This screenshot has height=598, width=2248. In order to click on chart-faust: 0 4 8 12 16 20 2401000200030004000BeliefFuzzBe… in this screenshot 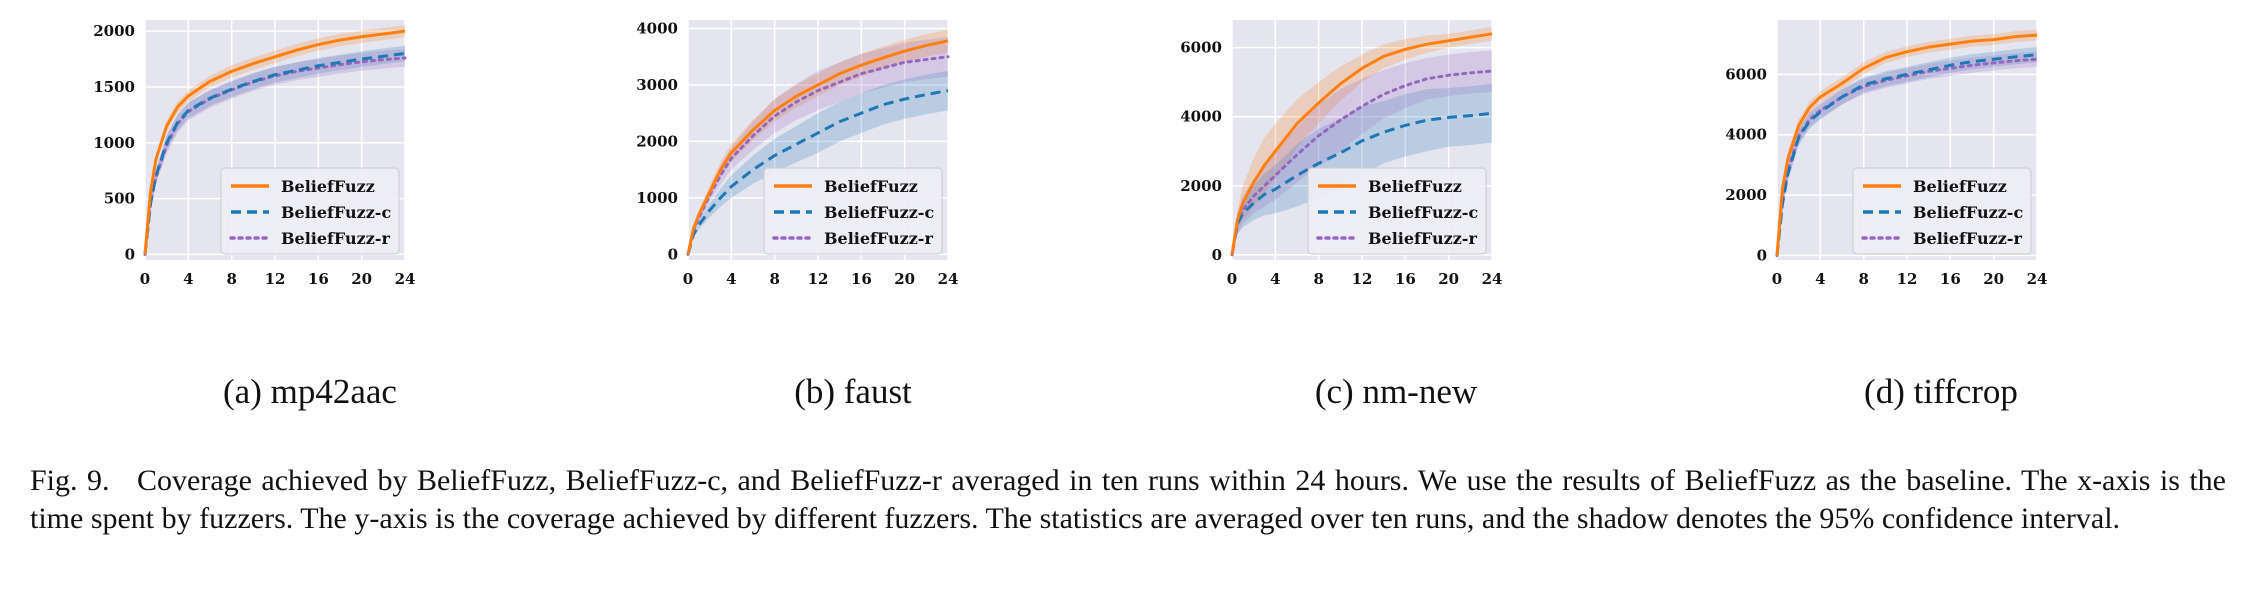, I will do `click(797, 153)`.